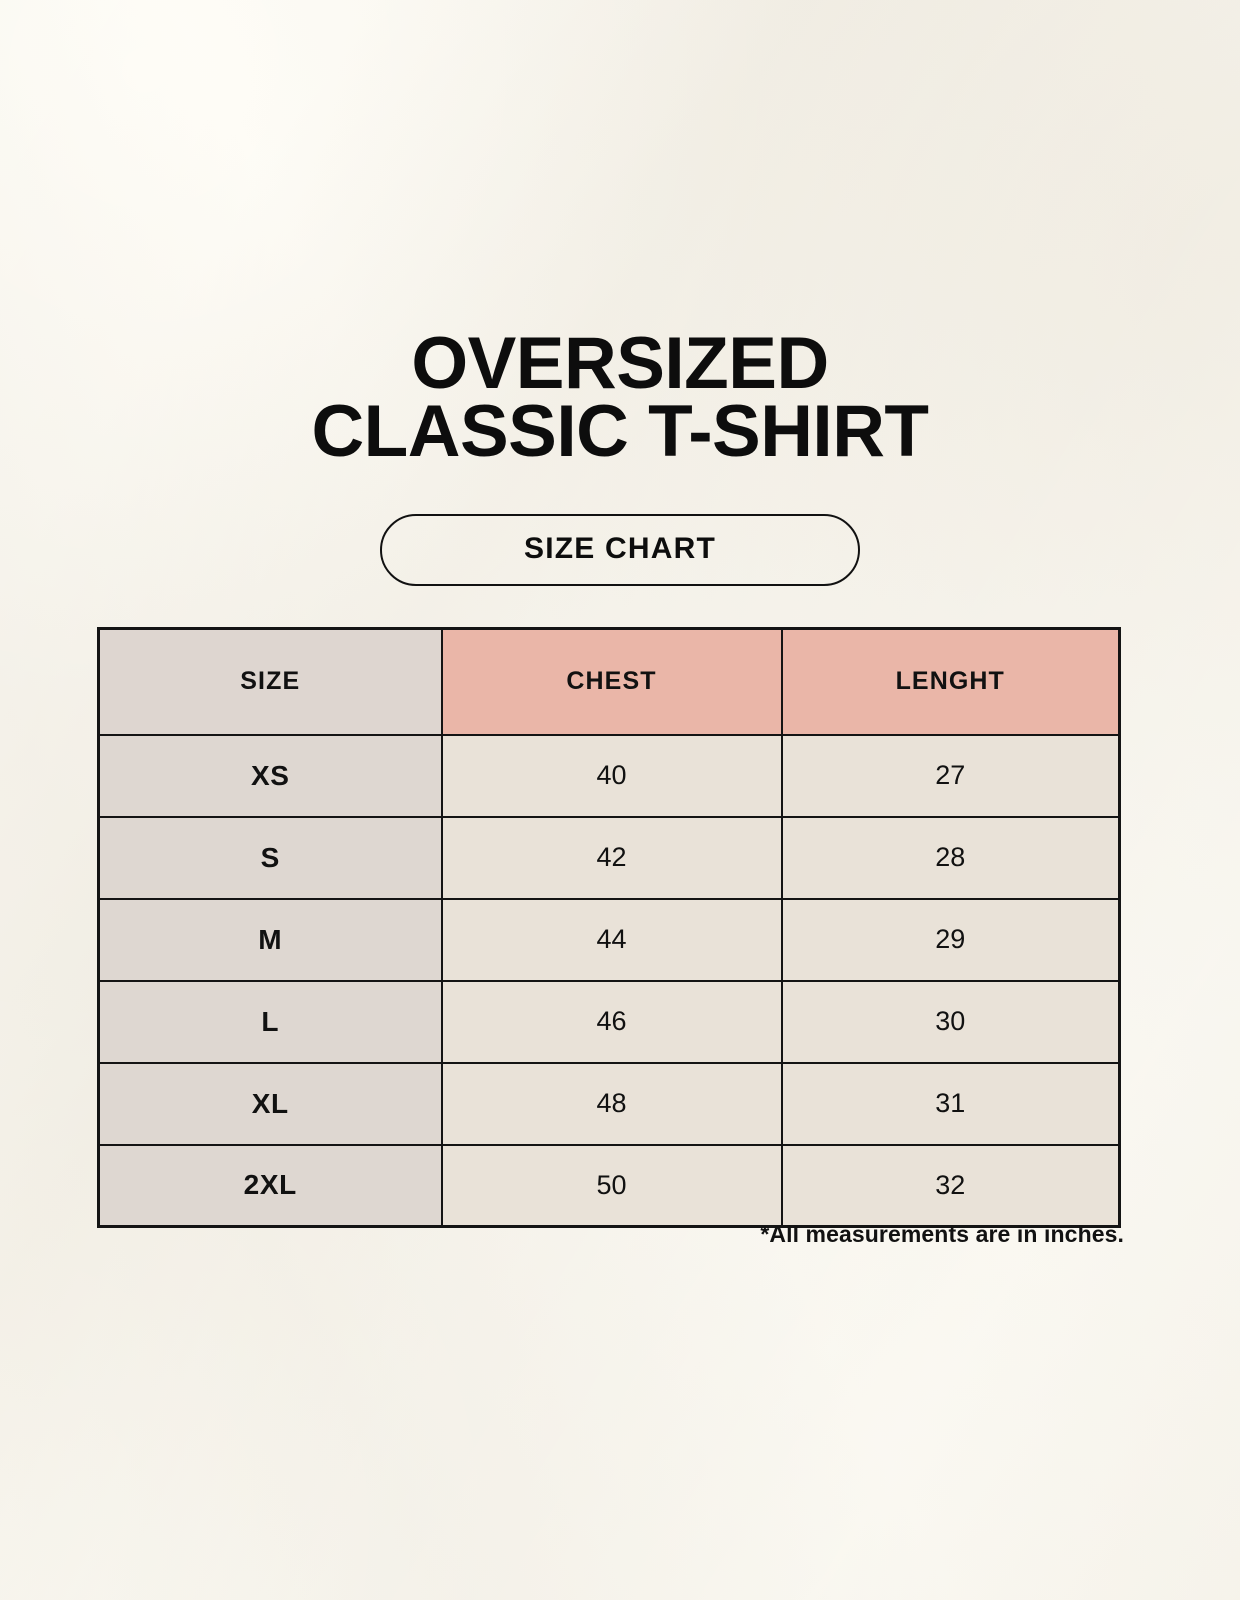 This screenshot has width=1240, height=1600. I want to click on cell-size: XL, so click(270, 1103).